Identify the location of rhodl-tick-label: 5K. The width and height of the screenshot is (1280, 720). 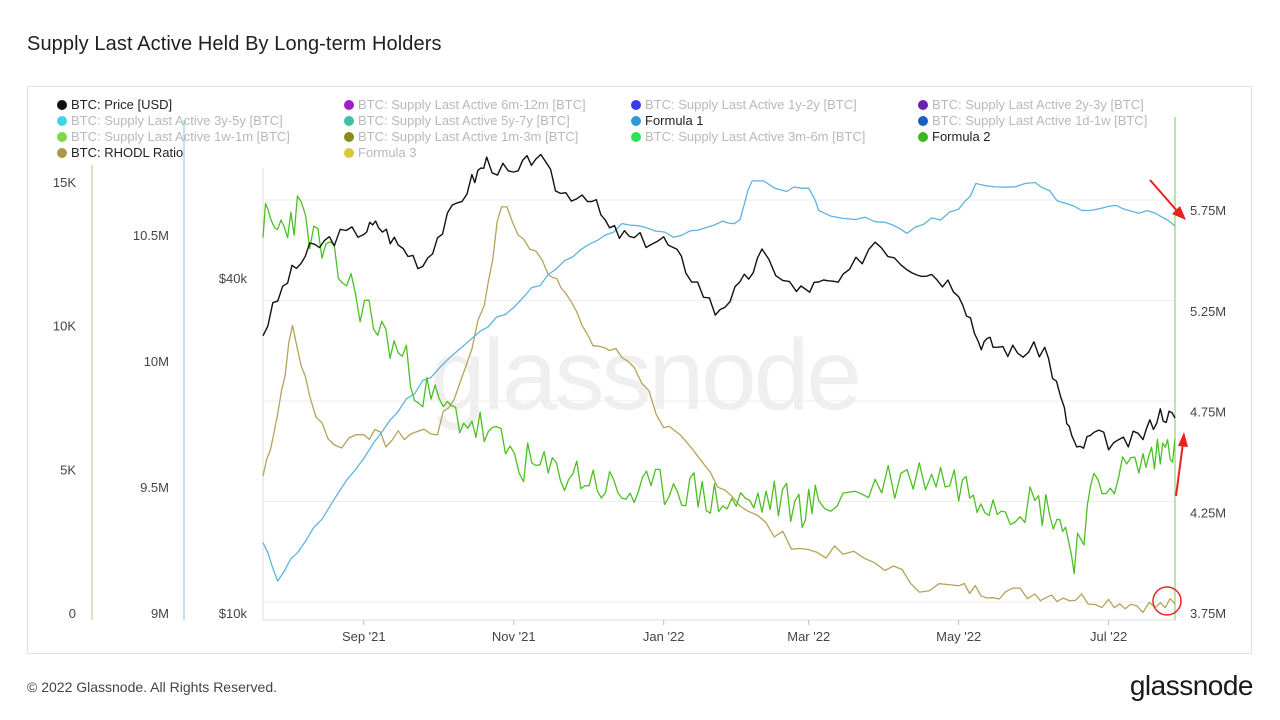
(68, 469).